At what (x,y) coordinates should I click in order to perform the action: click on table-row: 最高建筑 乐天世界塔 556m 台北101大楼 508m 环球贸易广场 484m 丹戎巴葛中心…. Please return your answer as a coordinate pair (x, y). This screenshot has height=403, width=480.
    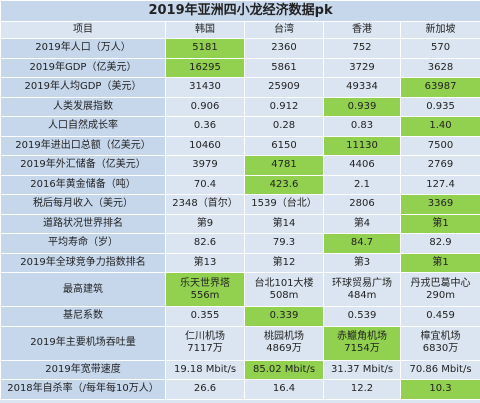
    Looking at the image, I should click on (240, 289).